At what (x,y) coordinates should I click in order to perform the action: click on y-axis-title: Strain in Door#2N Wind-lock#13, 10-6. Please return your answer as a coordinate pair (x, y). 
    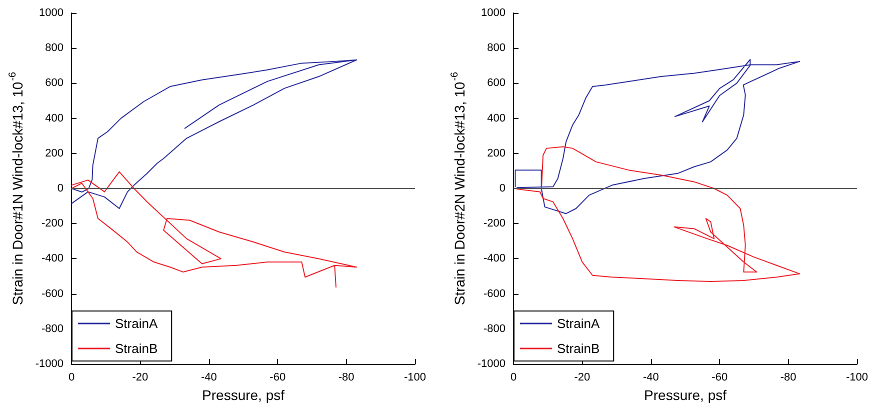
    Looking at the image, I should click on (459, 188).